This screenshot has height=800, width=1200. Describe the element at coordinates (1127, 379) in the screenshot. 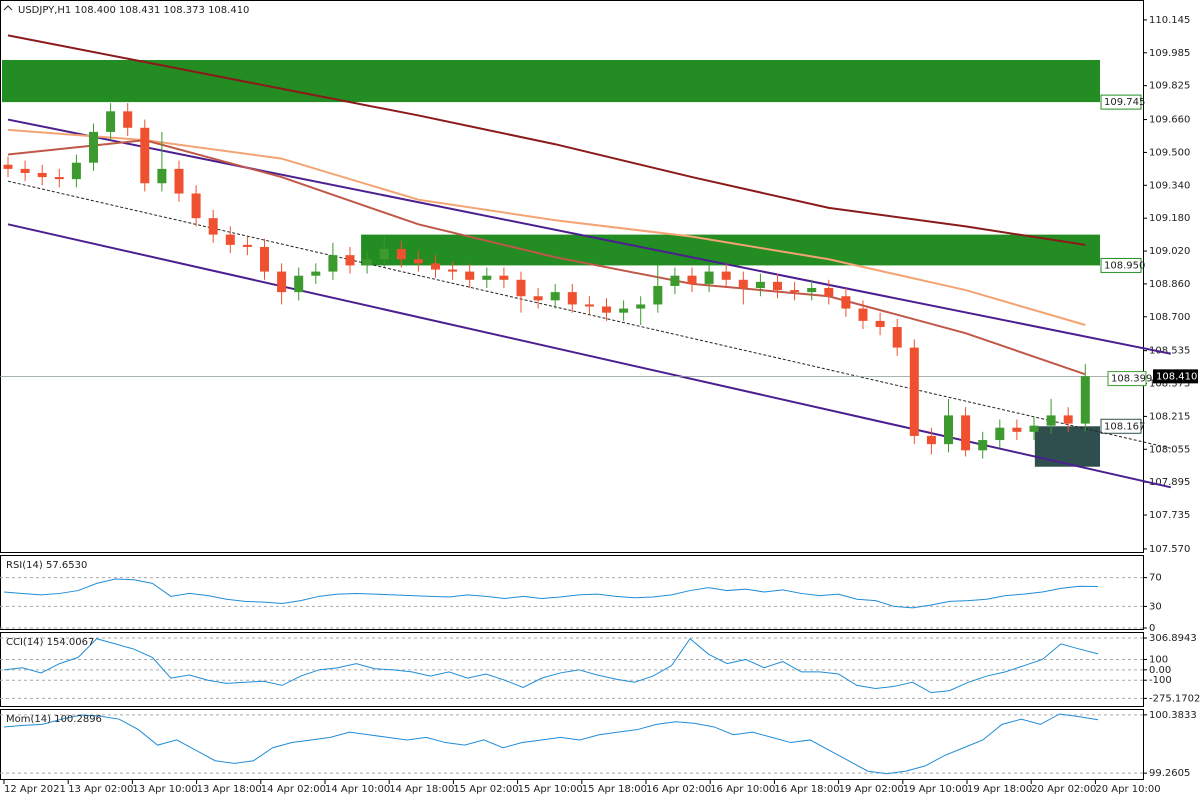

I see `price-marker-box` at that location.